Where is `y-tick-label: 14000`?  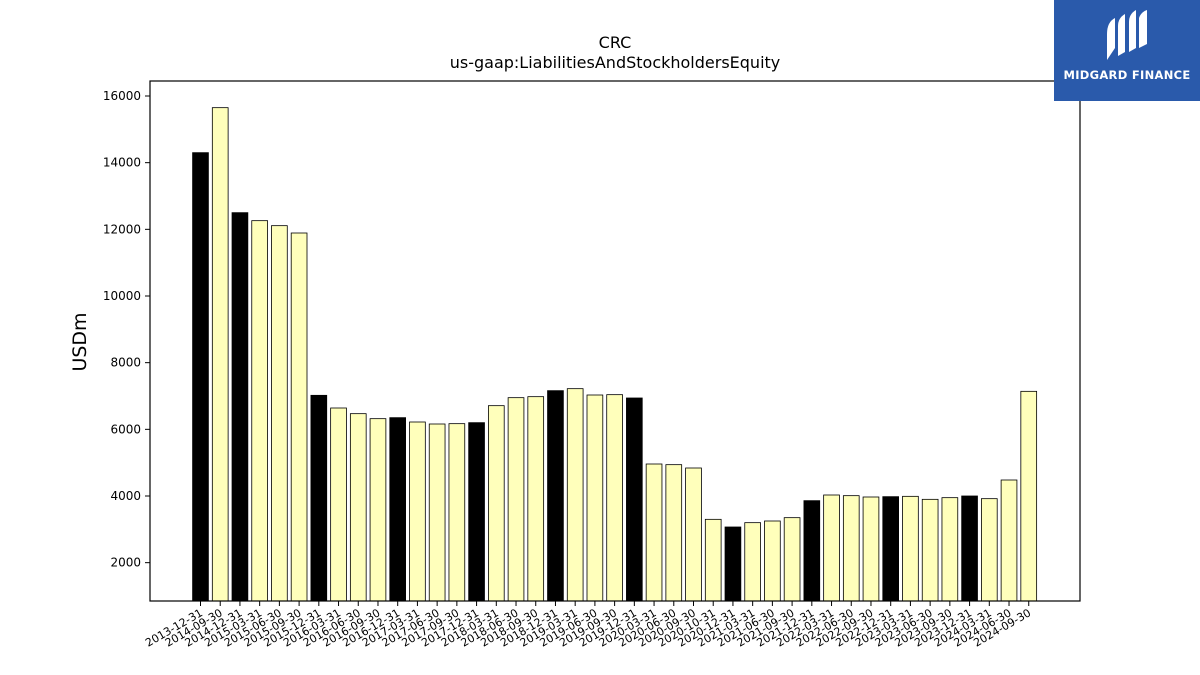
y-tick-label: 14000 is located at coordinates (122, 163).